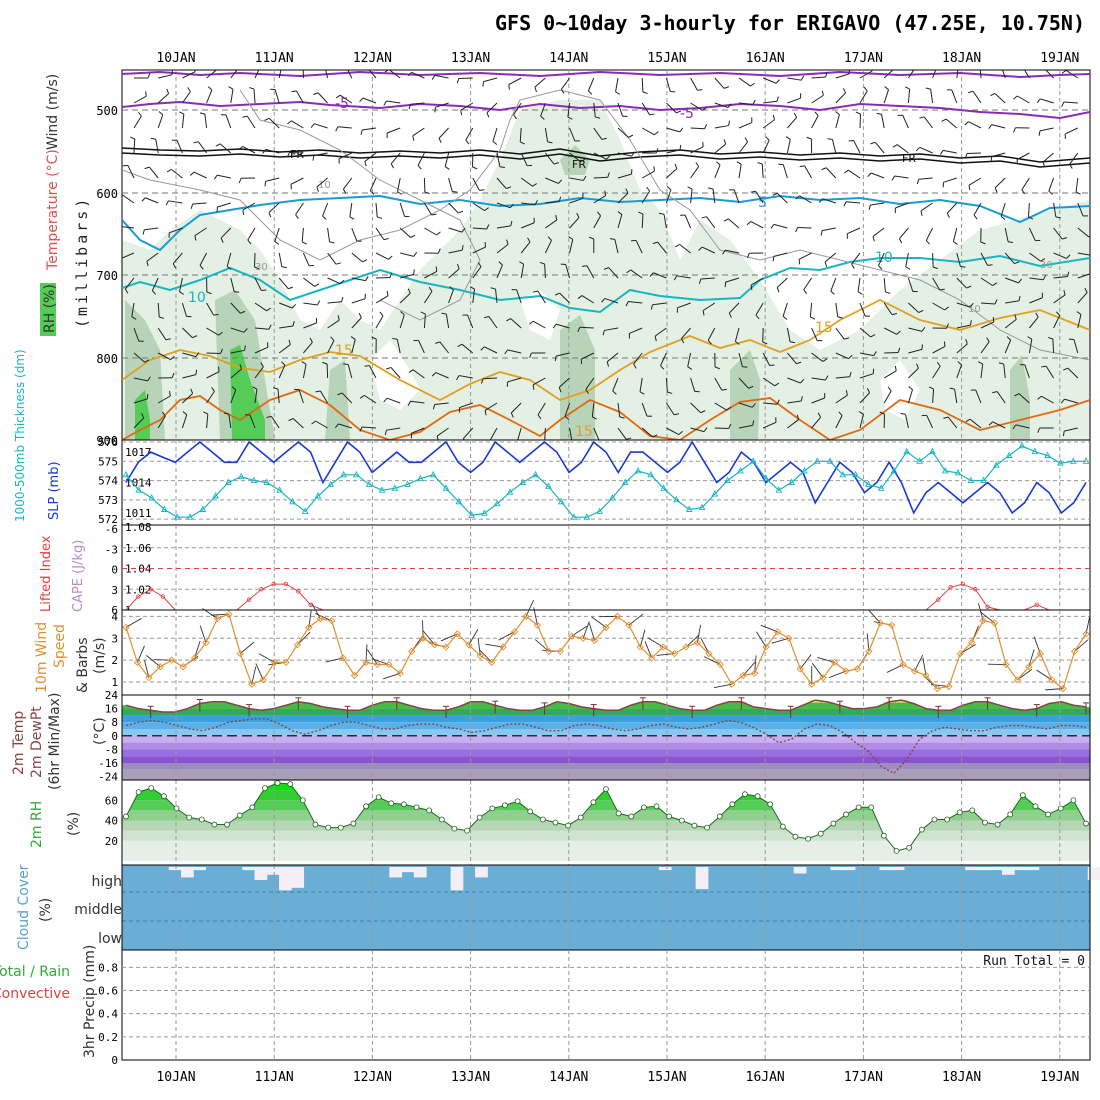 The image size is (1100, 1100). I want to click on cape-point, so click(150, 589).